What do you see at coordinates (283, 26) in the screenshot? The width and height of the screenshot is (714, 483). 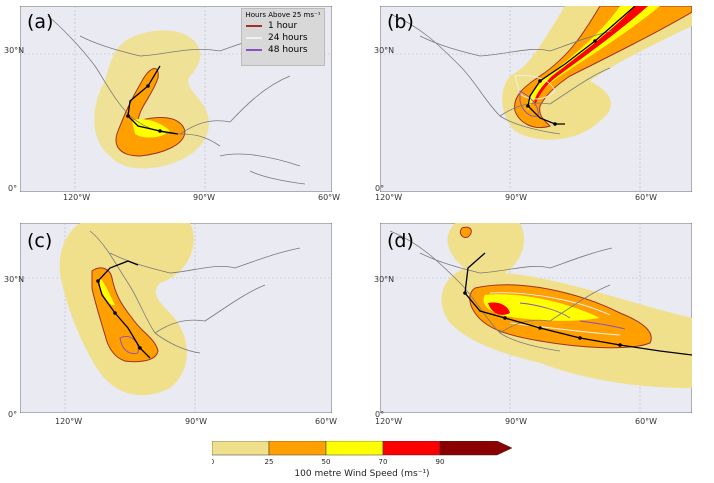 I see `legend-item-1: 1 hour` at bounding box center [283, 26].